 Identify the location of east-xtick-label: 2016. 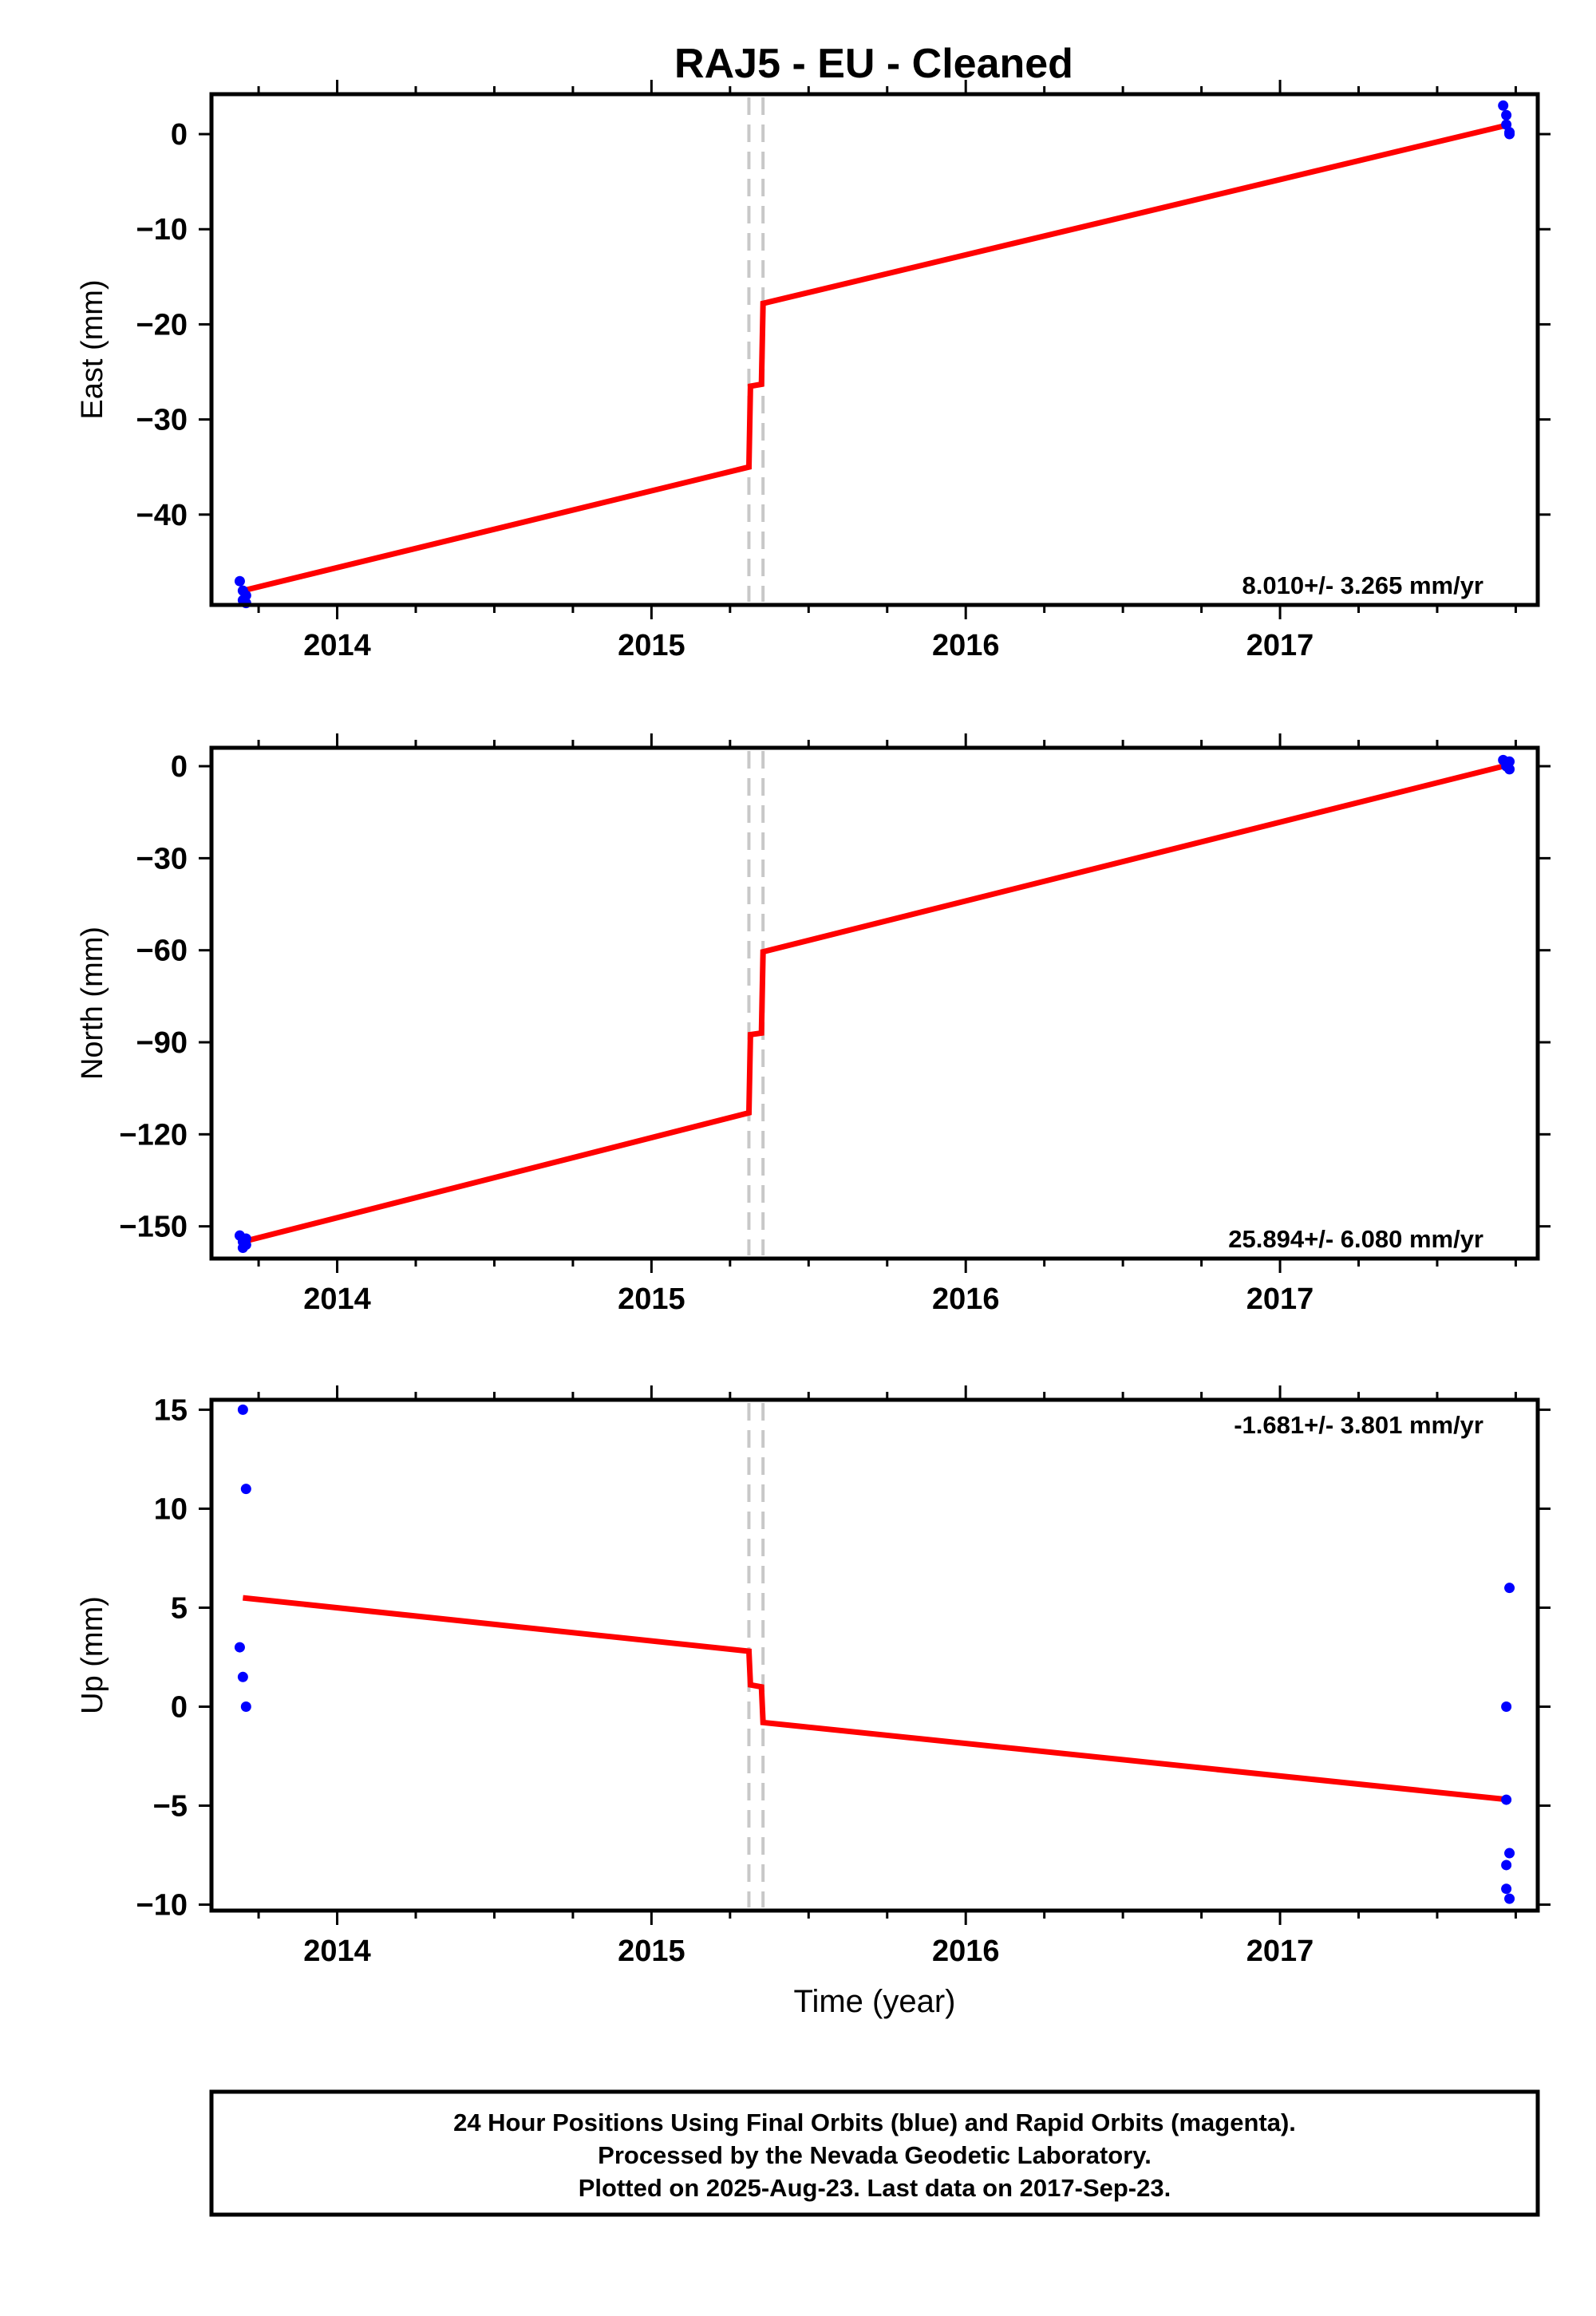
(966, 645).